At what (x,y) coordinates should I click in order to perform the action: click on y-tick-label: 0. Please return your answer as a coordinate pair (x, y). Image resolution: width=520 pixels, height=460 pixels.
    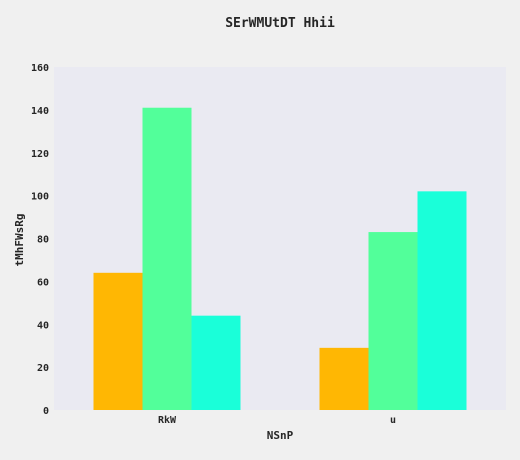
    Looking at the image, I should click on (46, 411).